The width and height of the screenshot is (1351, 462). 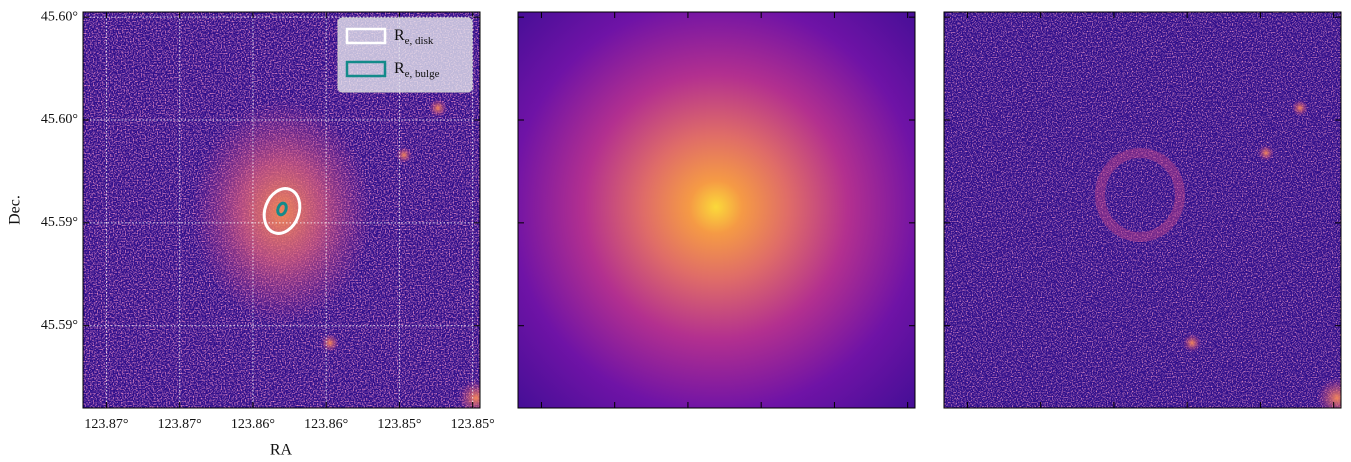 I want to click on legend-label-subscript: e, bulge, so click(x=422, y=74).